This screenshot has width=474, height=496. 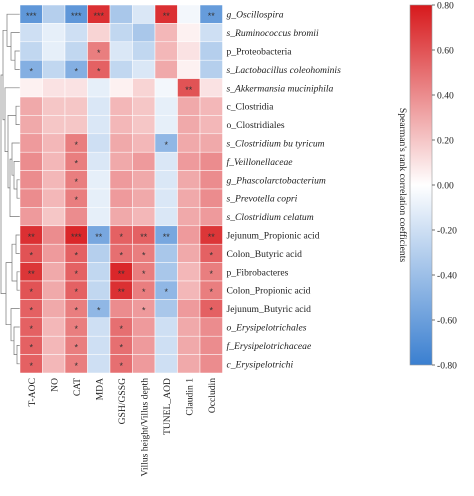 What do you see at coordinates (270, 217) in the screenshot?
I see `row-label: s_Clostridium celatum` at bounding box center [270, 217].